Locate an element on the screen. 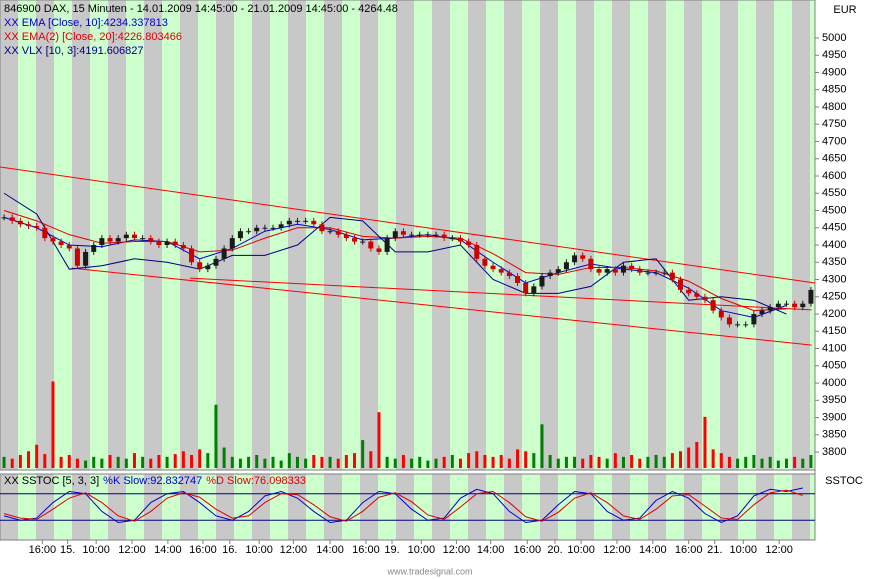  y-tick-label: 4350 is located at coordinates (834, 262).